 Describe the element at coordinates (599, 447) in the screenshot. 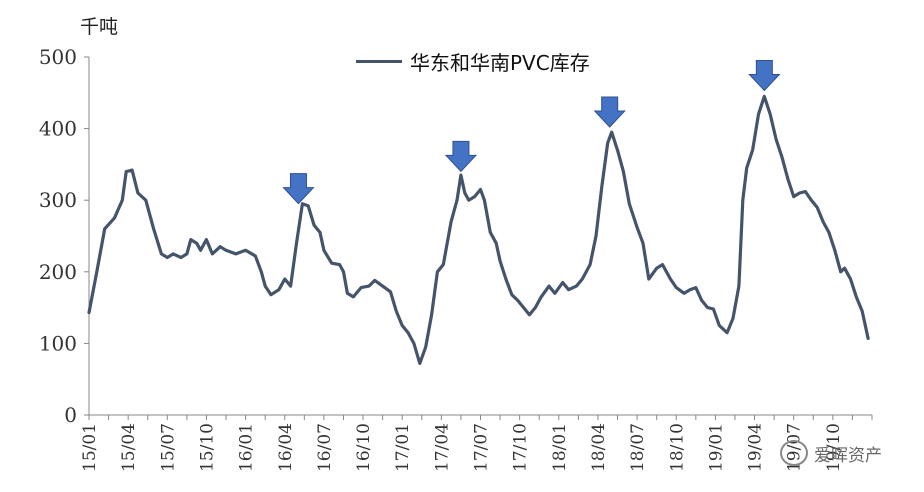

I see `x-tick-label: 18/04` at that location.